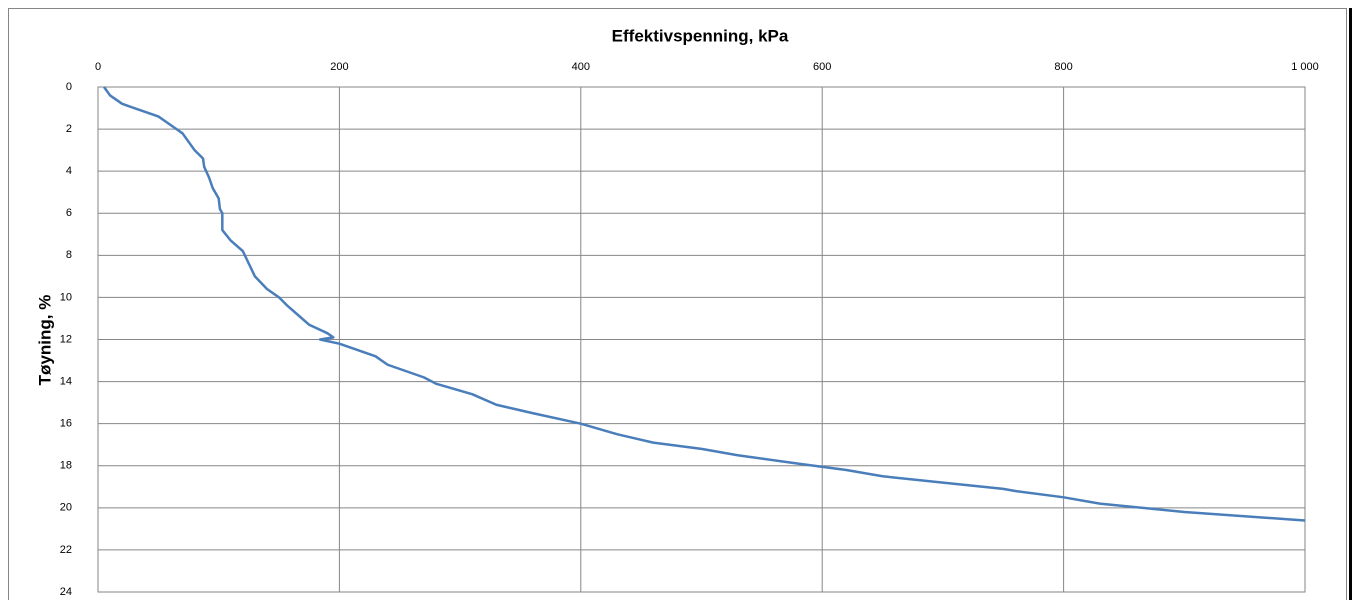 The width and height of the screenshot is (1360, 600). Describe the element at coordinates (1350, 304) in the screenshot. I see `window-edge` at that location.